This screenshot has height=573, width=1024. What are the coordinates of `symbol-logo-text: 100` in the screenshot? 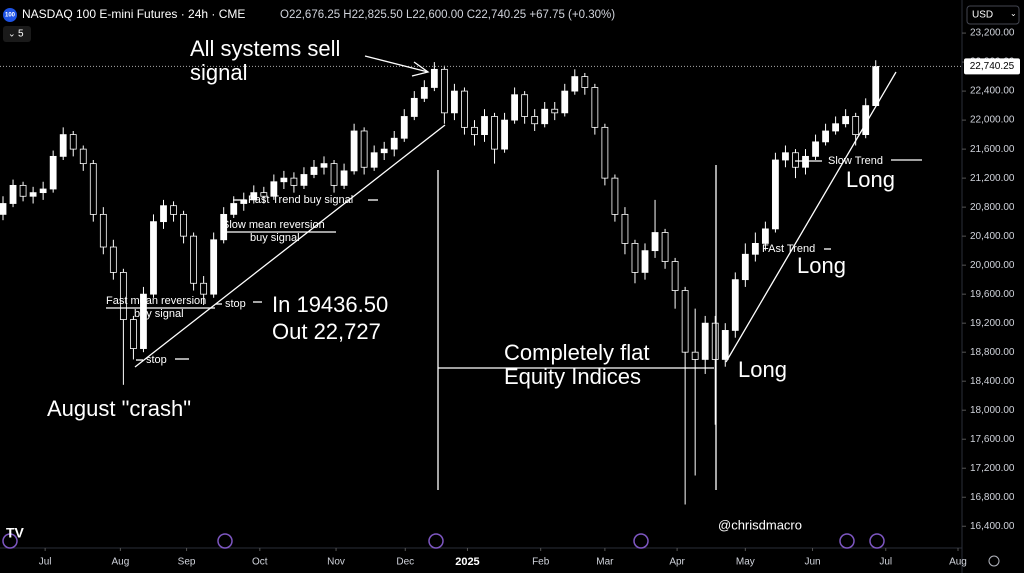 It's located at (10, 16).